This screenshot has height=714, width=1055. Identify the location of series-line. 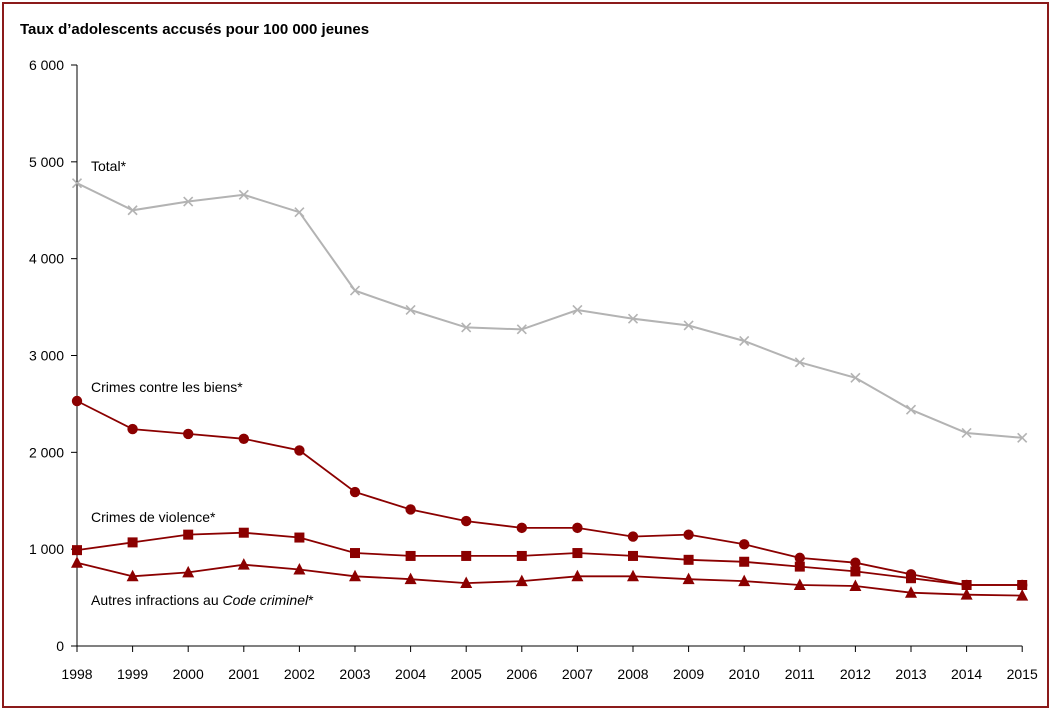
(549, 558).